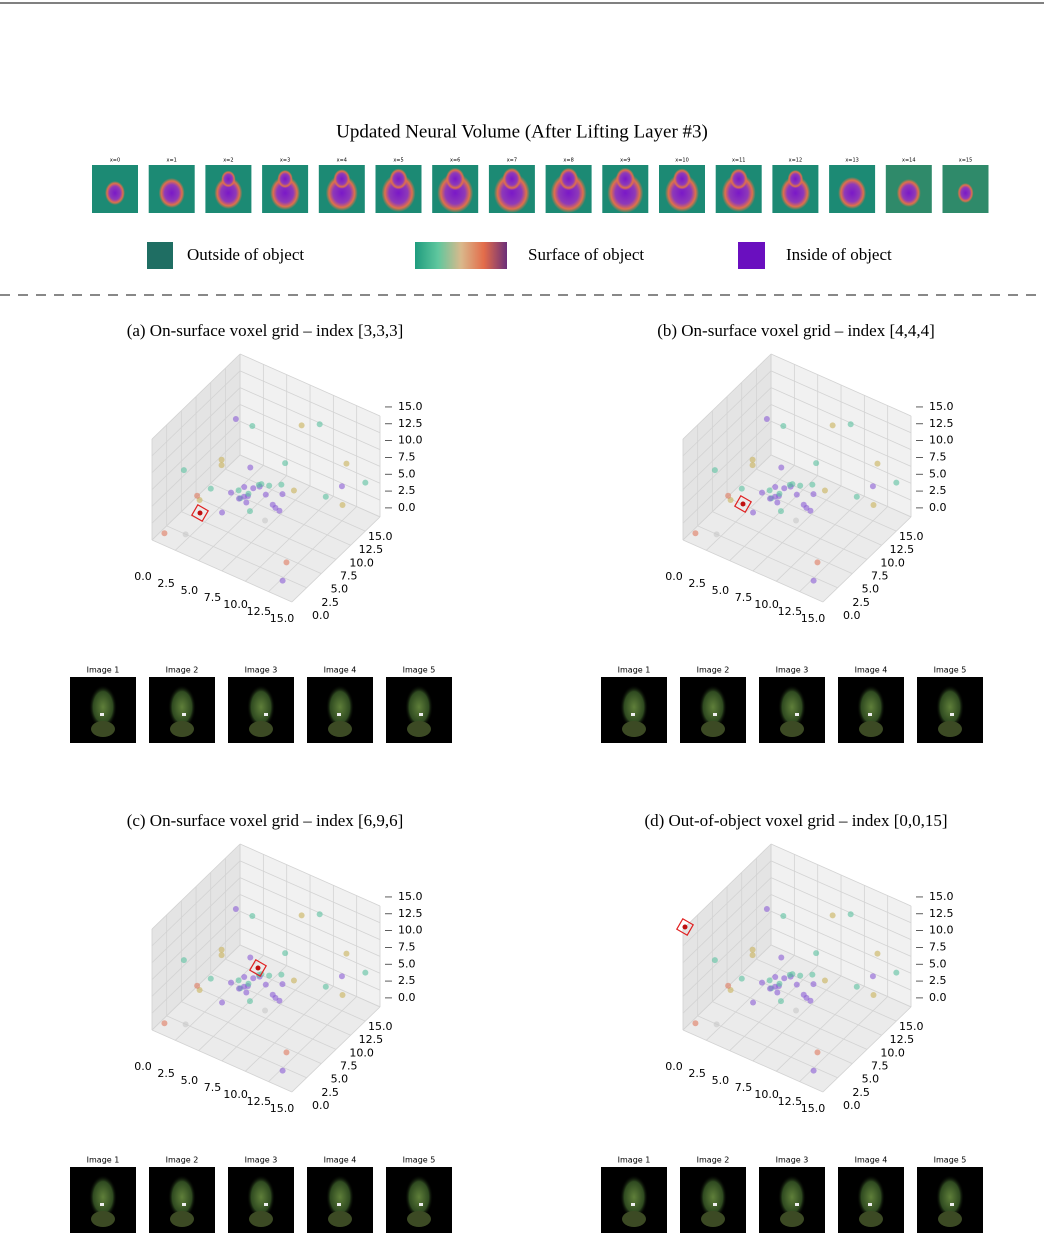  What do you see at coordinates (892, 562) in the screenshot?
I see `y-tick-label: 10.0` at bounding box center [892, 562].